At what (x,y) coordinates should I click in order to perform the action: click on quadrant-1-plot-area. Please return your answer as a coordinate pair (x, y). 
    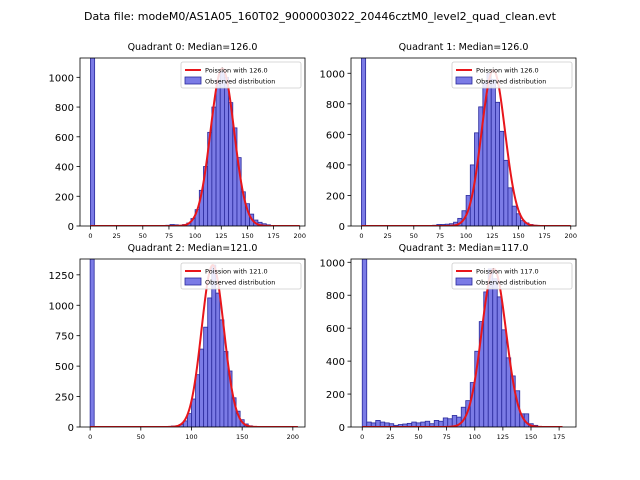
    Looking at the image, I should click on (466, 142).